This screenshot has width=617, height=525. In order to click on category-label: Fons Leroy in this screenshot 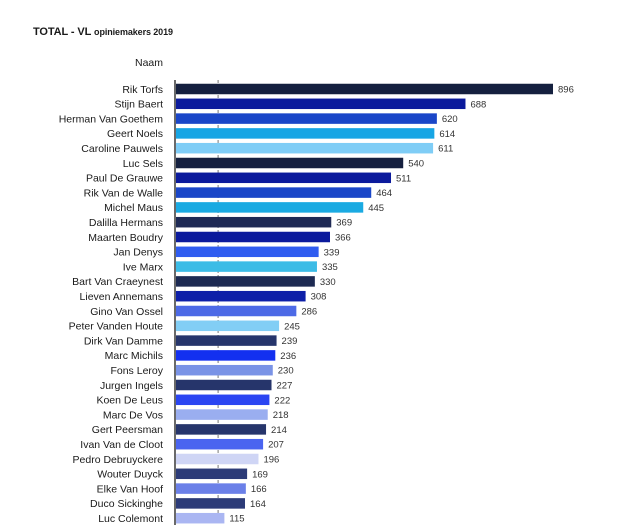, I will do `click(136, 371)`.